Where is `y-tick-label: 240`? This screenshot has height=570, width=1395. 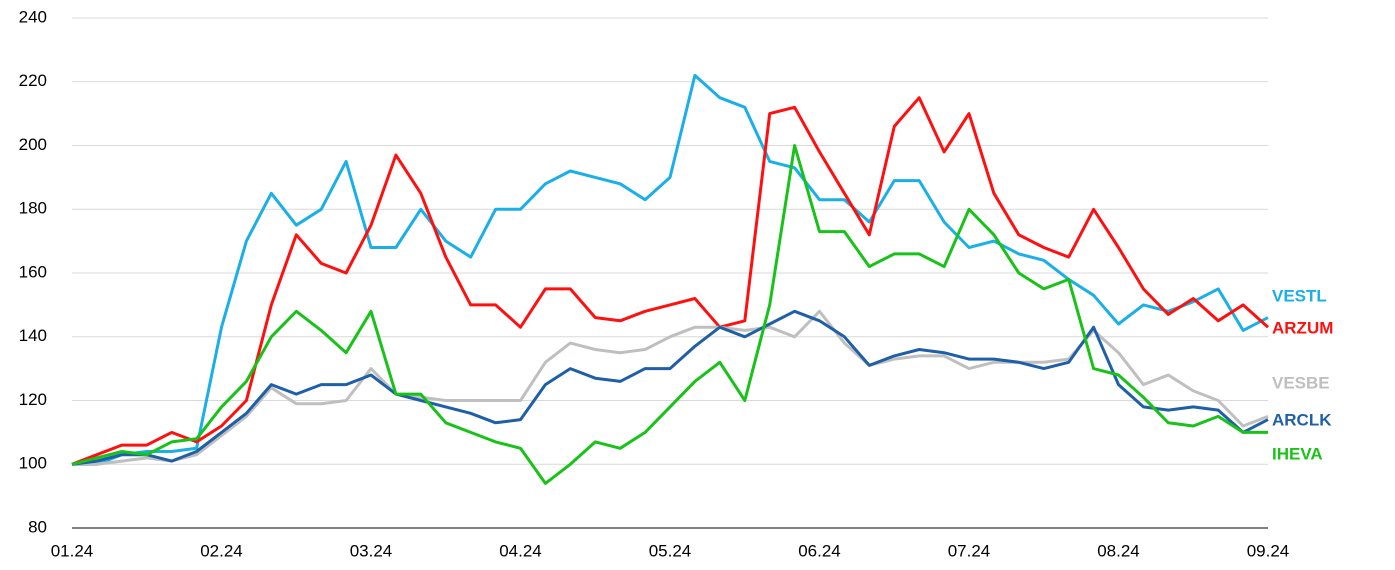 y-tick-label: 240 is located at coordinates (33, 16).